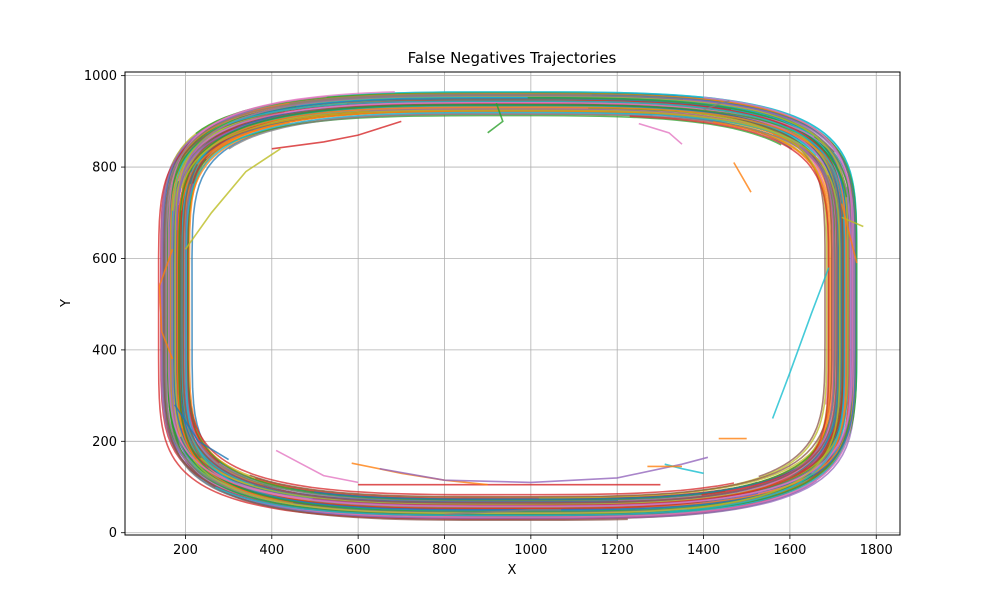 The width and height of the screenshot is (1000, 600). I want to click on y-tick-label: 0, so click(113, 533).